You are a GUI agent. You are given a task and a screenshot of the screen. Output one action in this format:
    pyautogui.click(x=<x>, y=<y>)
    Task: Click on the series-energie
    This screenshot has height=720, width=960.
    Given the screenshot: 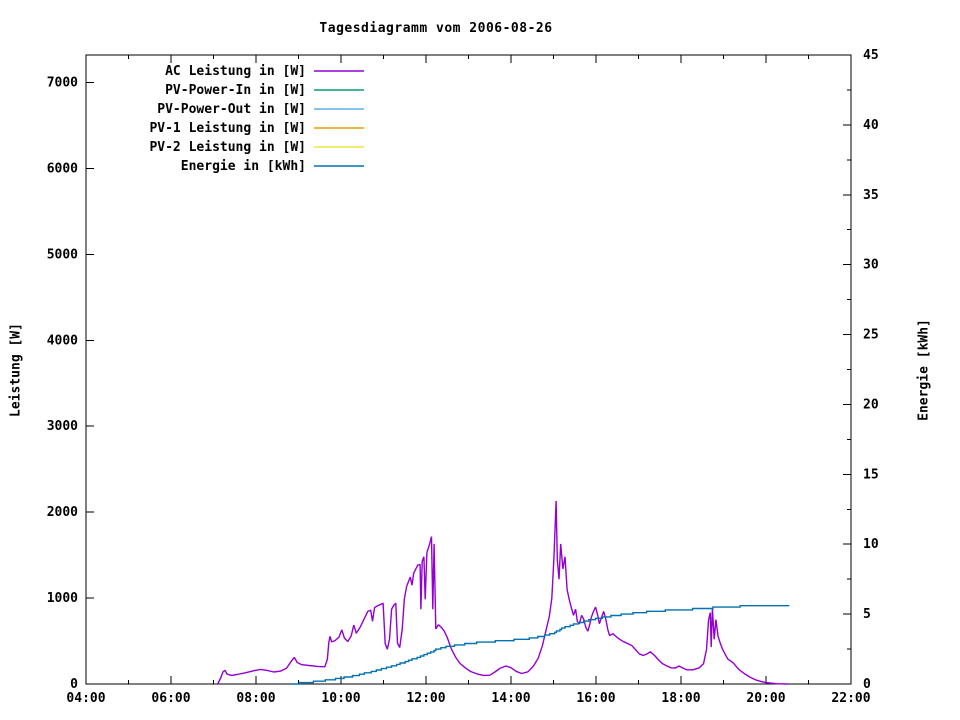 What is the action you would take?
    pyautogui.click(x=540, y=645)
    